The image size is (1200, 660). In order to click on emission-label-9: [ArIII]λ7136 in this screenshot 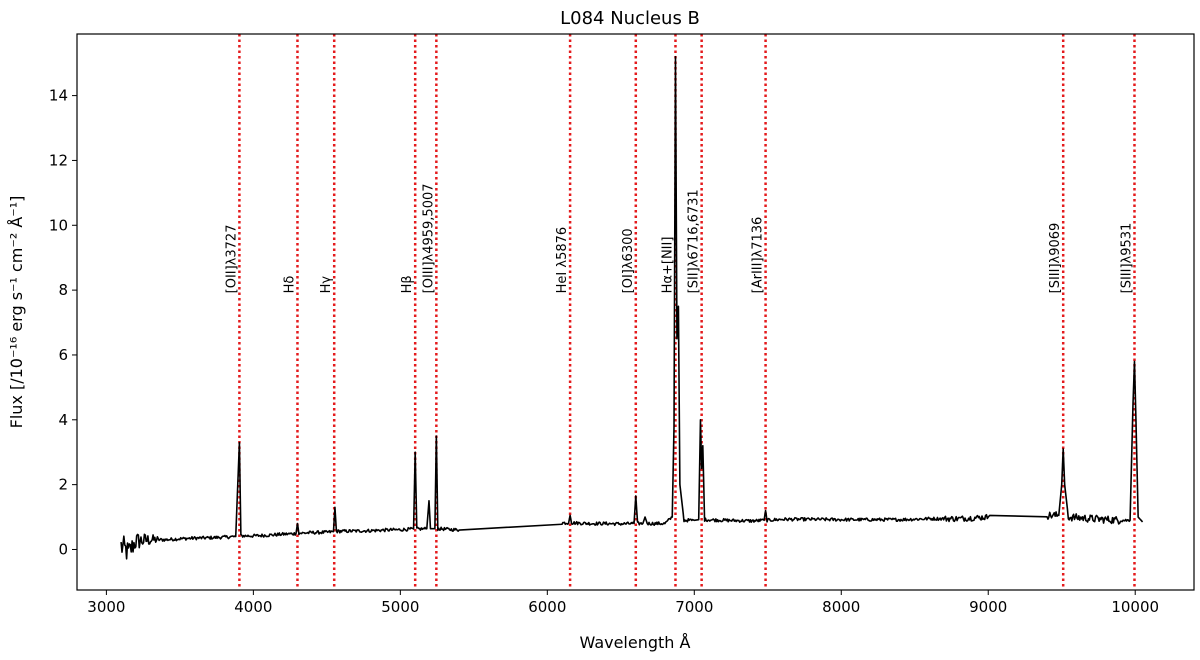, I will do `click(758, 255)`.